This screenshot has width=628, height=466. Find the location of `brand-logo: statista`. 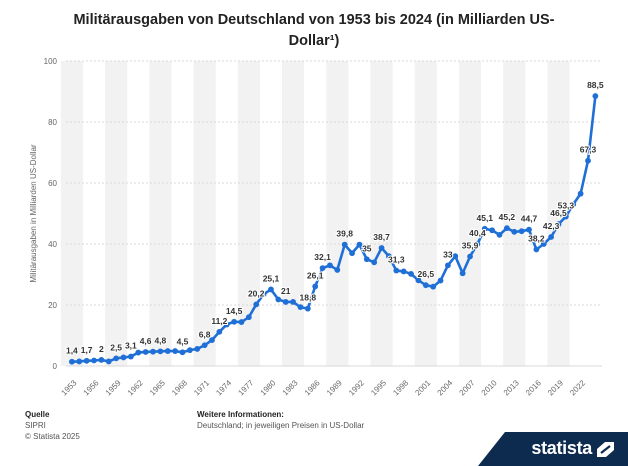

brand-logo: statista is located at coordinates (561, 448).